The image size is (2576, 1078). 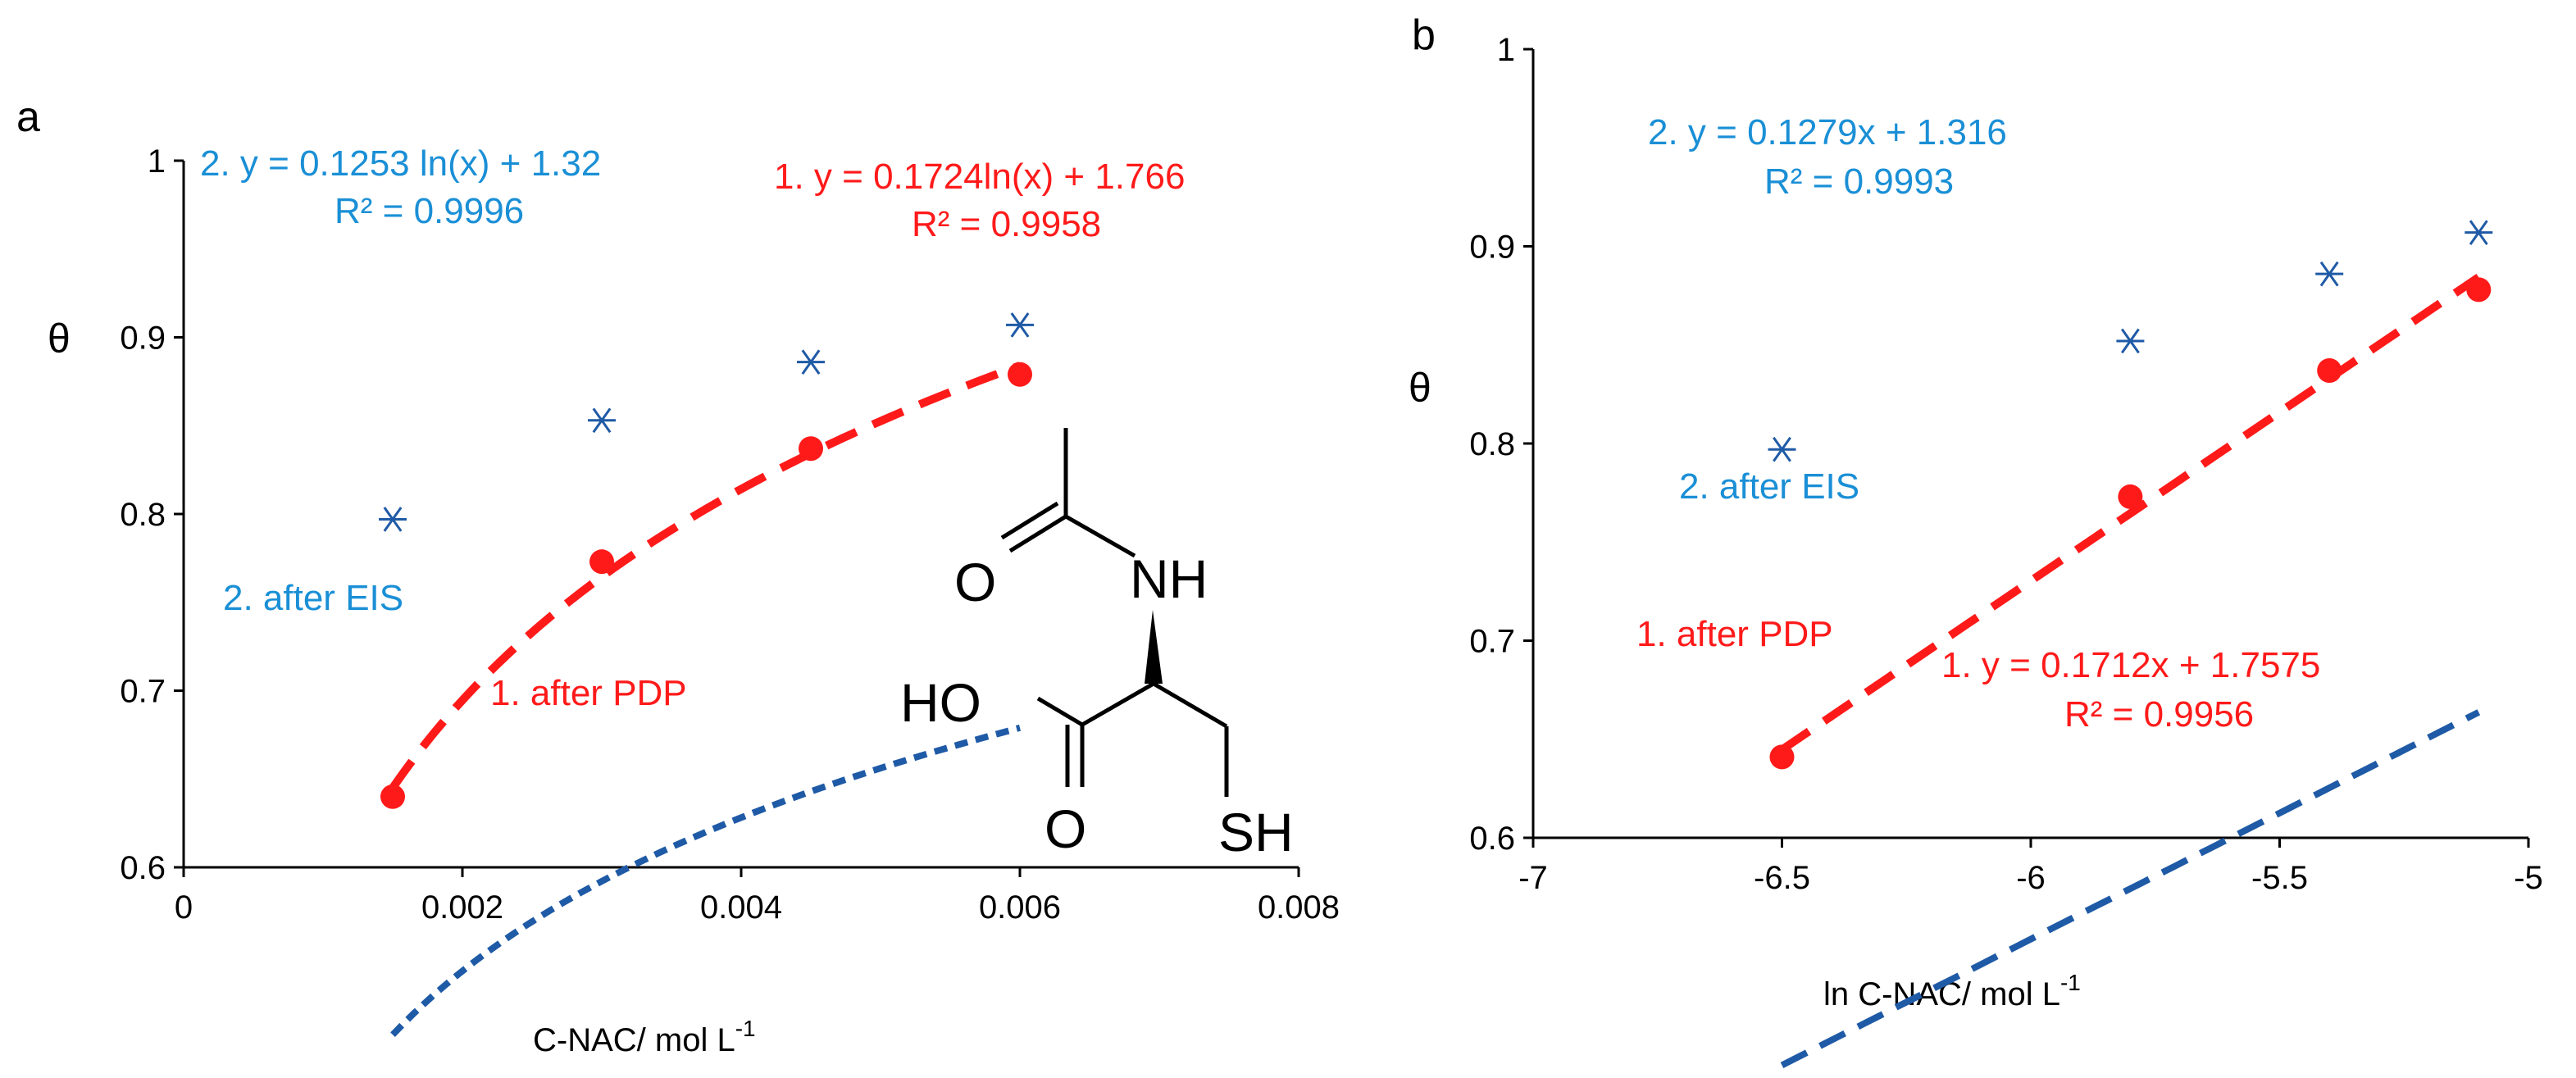 I want to click on panel-b-x-tick-label: -5, so click(x=2528, y=878).